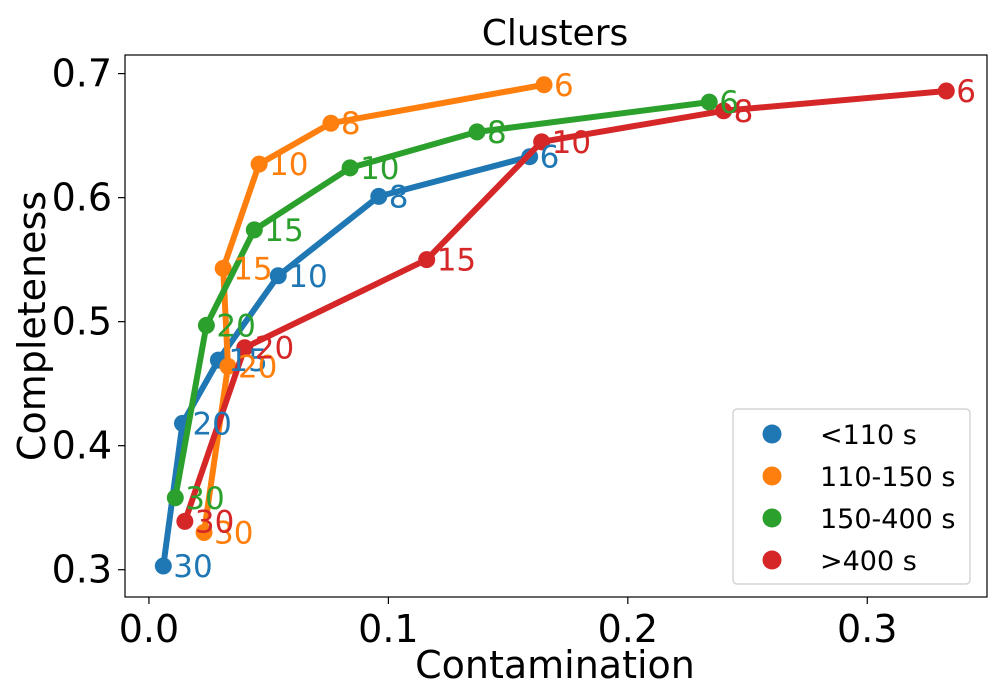 The image size is (1000, 700). Describe the element at coordinates (868, 435) in the screenshot. I see `legend-label: <110 s` at that location.